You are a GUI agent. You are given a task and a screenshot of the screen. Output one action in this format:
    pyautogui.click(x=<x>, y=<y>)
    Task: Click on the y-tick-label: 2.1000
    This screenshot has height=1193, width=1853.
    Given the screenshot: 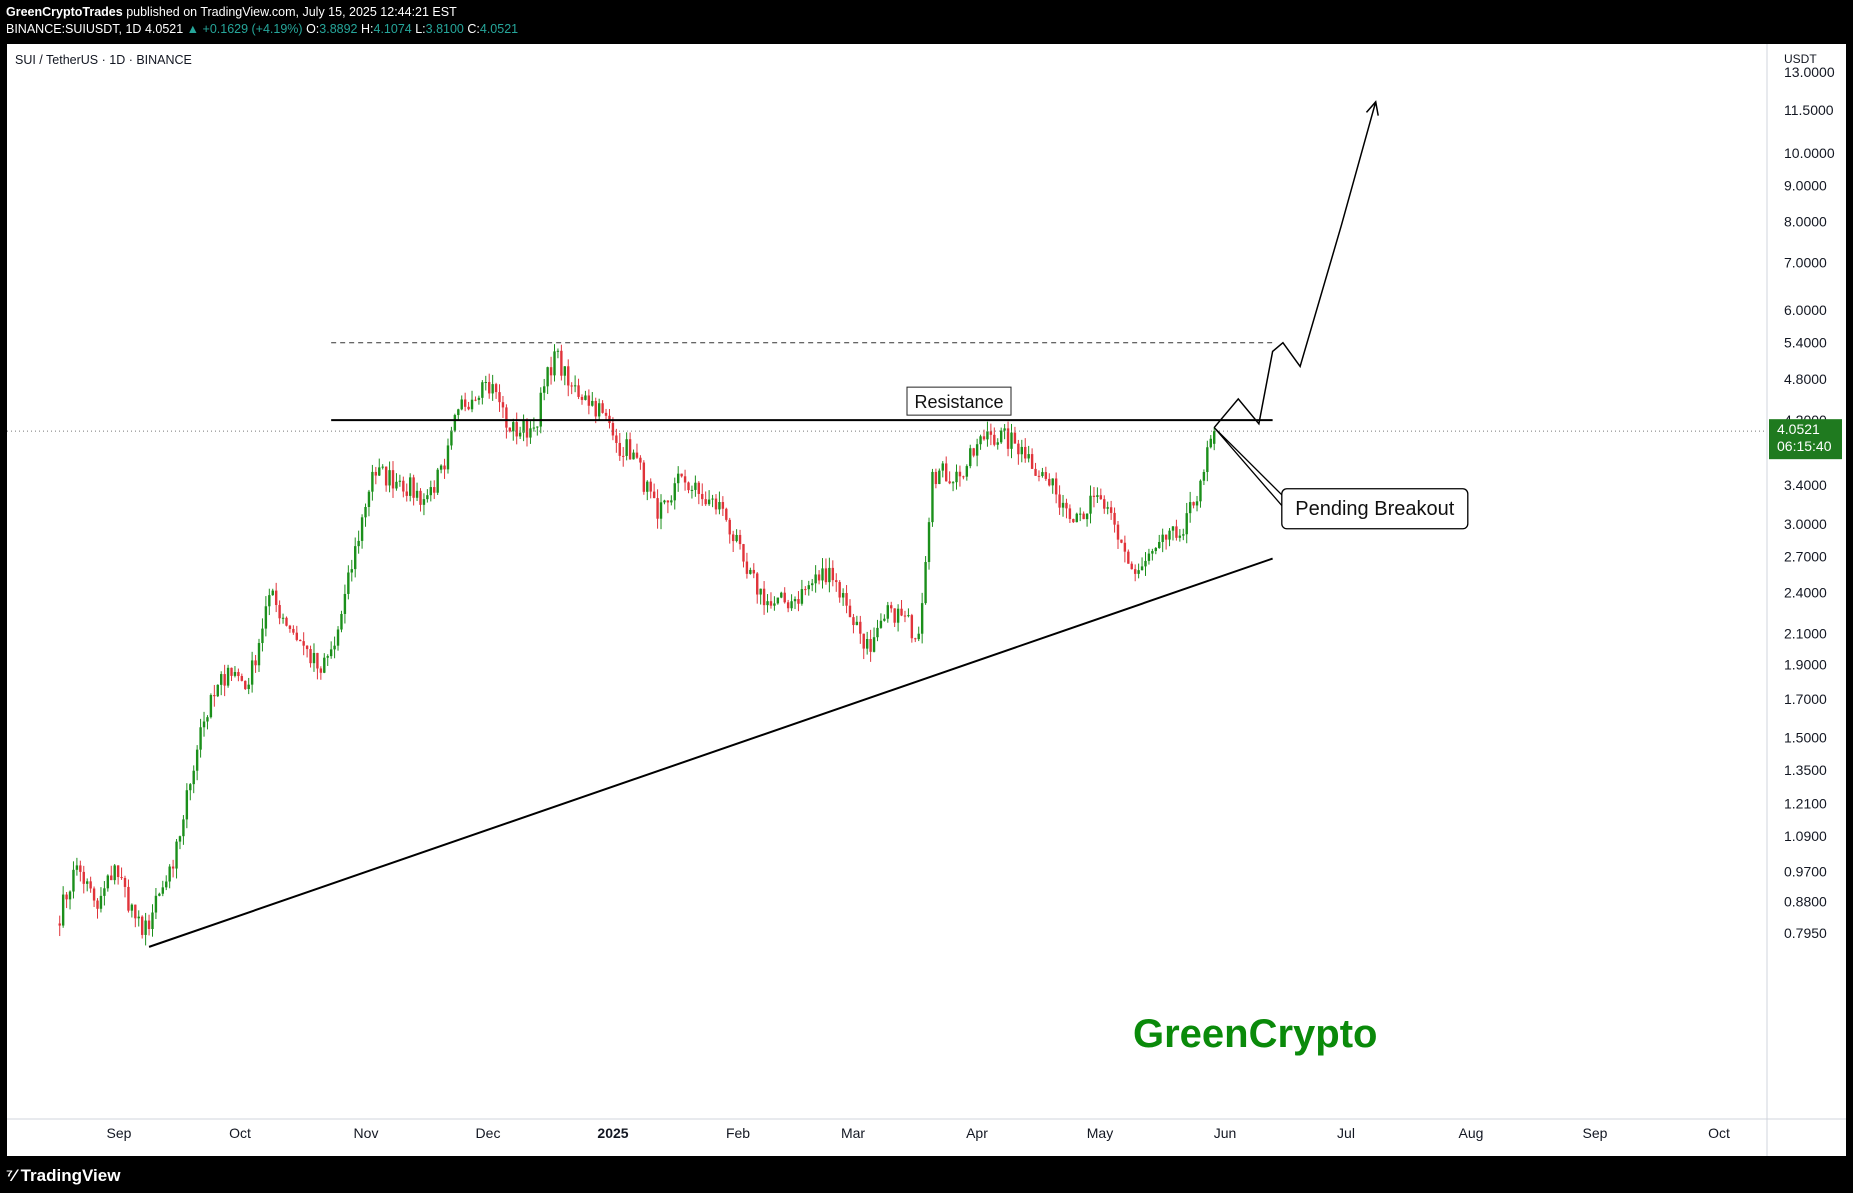 What is the action you would take?
    pyautogui.click(x=1805, y=634)
    